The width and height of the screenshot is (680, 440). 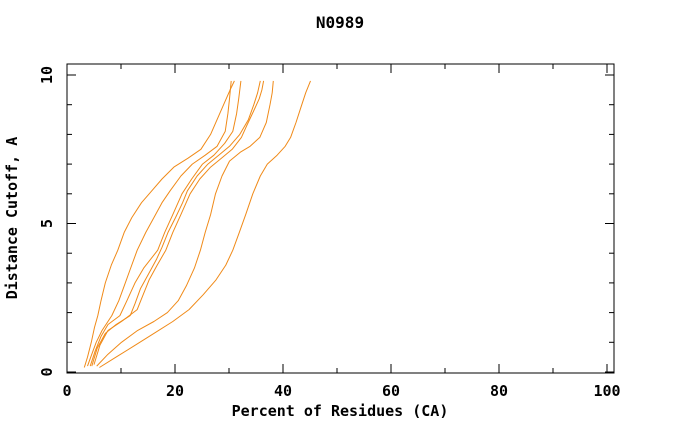 I want to click on y-tick-label: 0, so click(x=47, y=371).